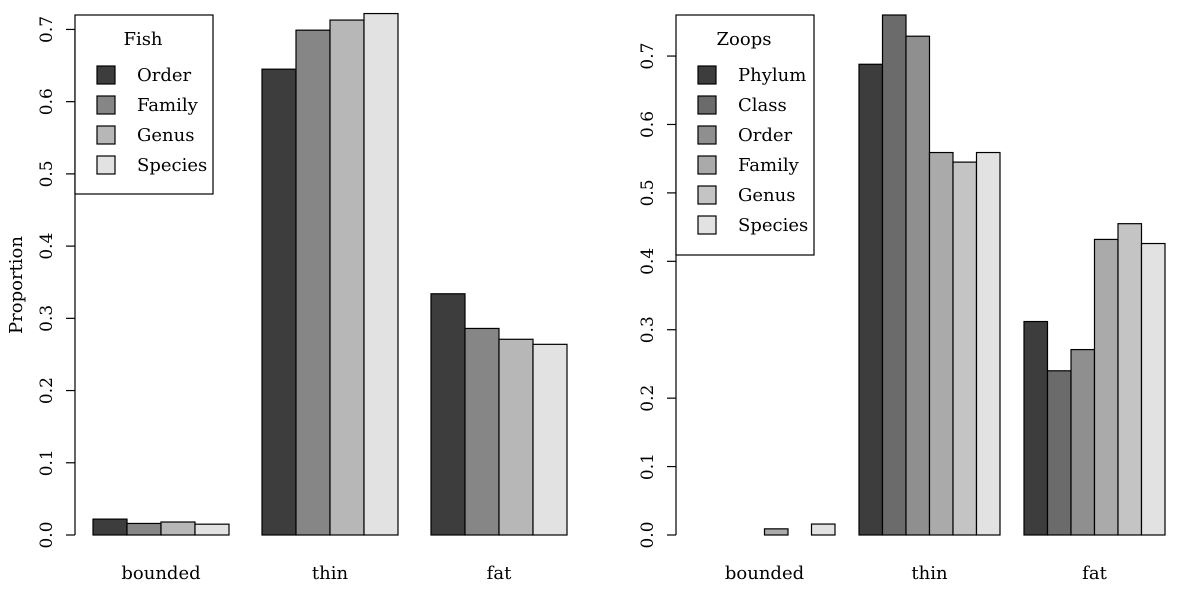 The width and height of the screenshot is (1200, 600). Describe the element at coordinates (142, 39) in the screenshot. I see `legend-title: Fish` at that location.